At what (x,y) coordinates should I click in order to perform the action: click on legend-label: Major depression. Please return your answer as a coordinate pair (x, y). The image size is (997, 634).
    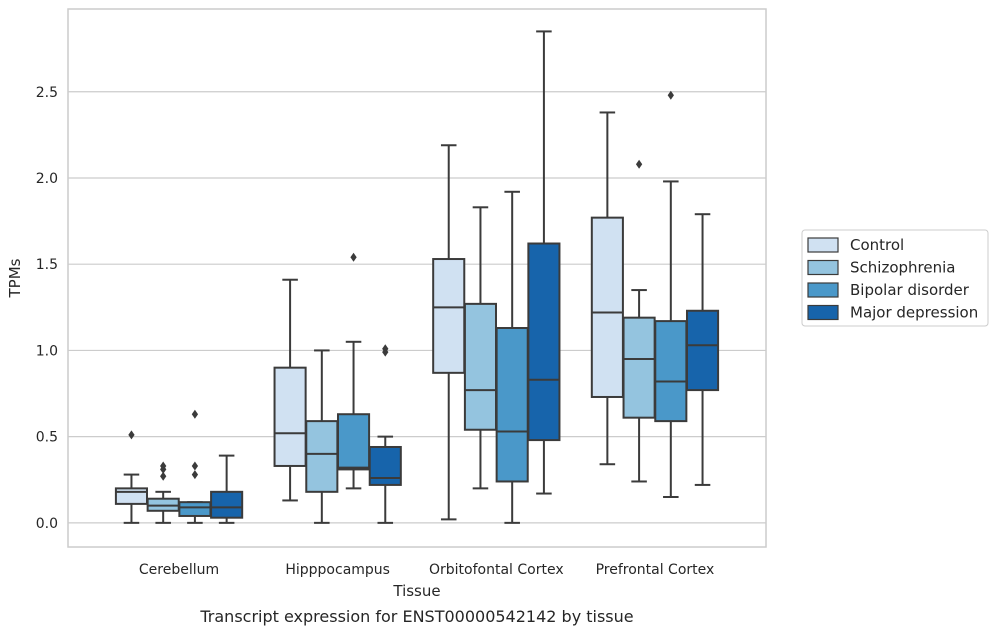
    Looking at the image, I should click on (914, 313).